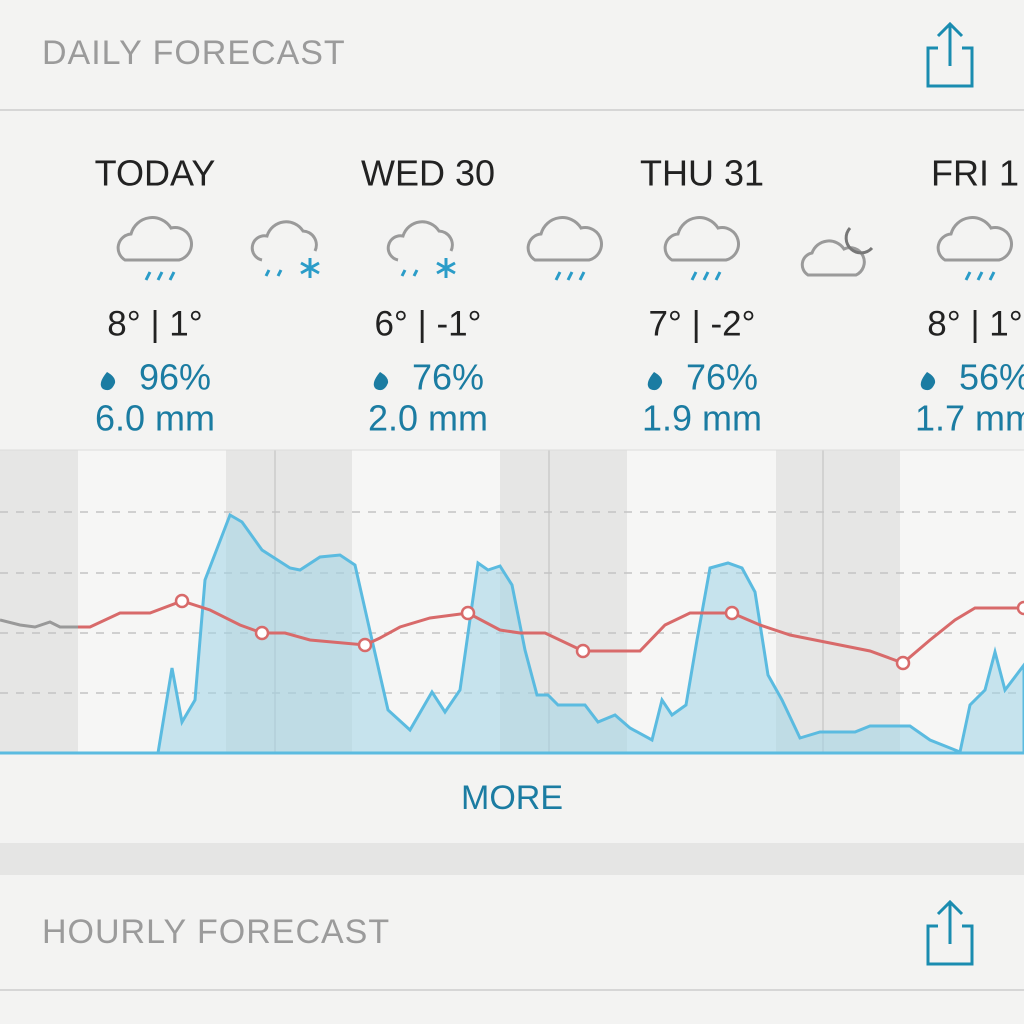  I want to click on precip-amount: 2.0 mm, so click(428, 418).